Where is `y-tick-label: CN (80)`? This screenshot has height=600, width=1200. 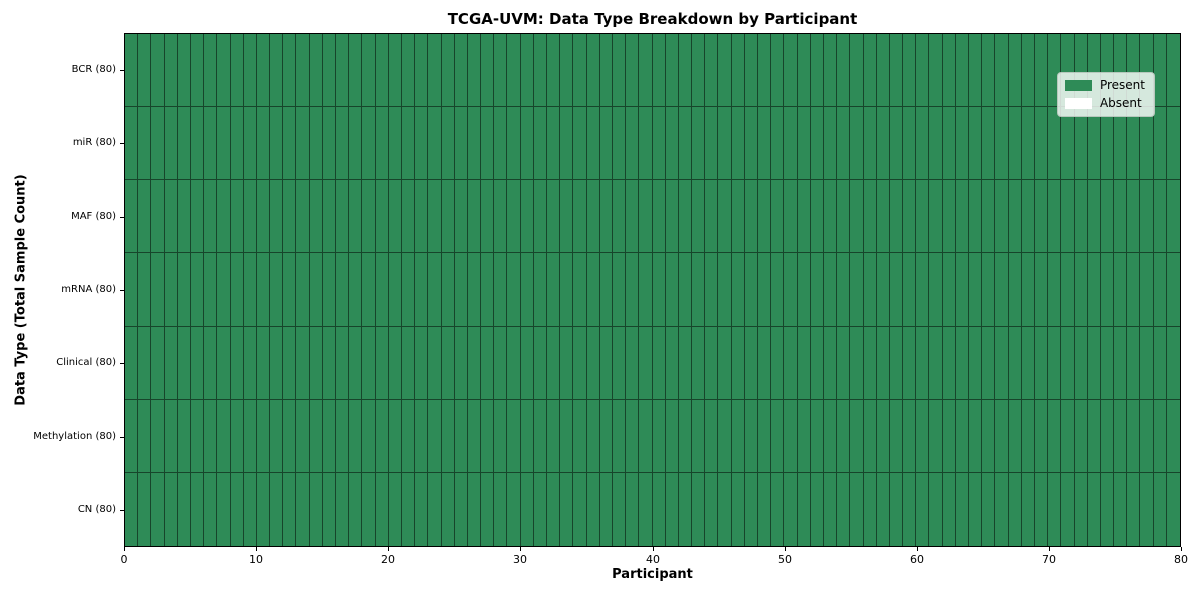 y-tick-label: CN (80) is located at coordinates (96, 509).